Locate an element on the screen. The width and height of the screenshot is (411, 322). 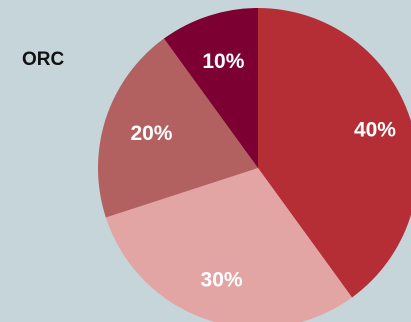
pie-slice-label-1: 40% is located at coordinates (375, 129).